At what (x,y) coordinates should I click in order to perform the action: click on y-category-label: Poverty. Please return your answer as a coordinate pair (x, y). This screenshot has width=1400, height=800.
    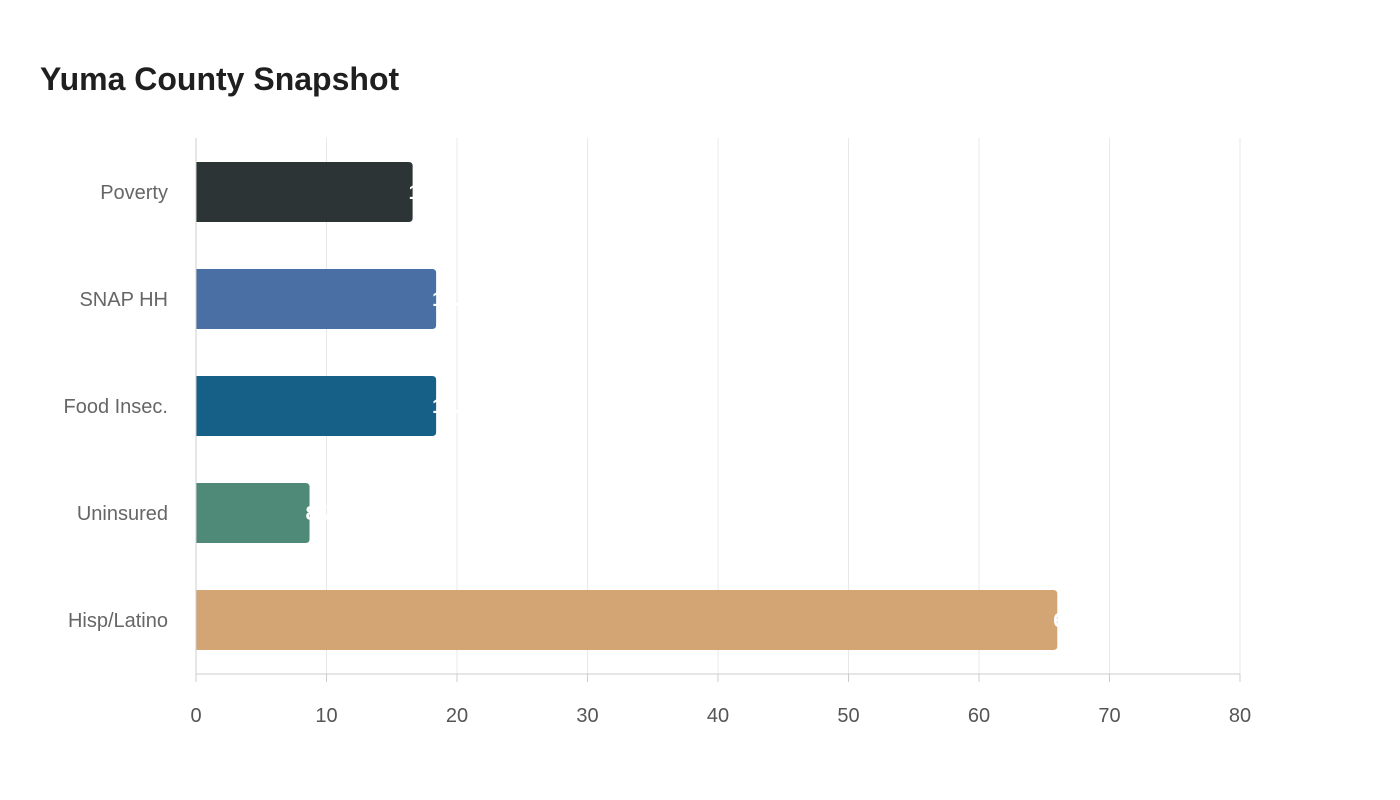
    Looking at the image, I should click on (134, 193).